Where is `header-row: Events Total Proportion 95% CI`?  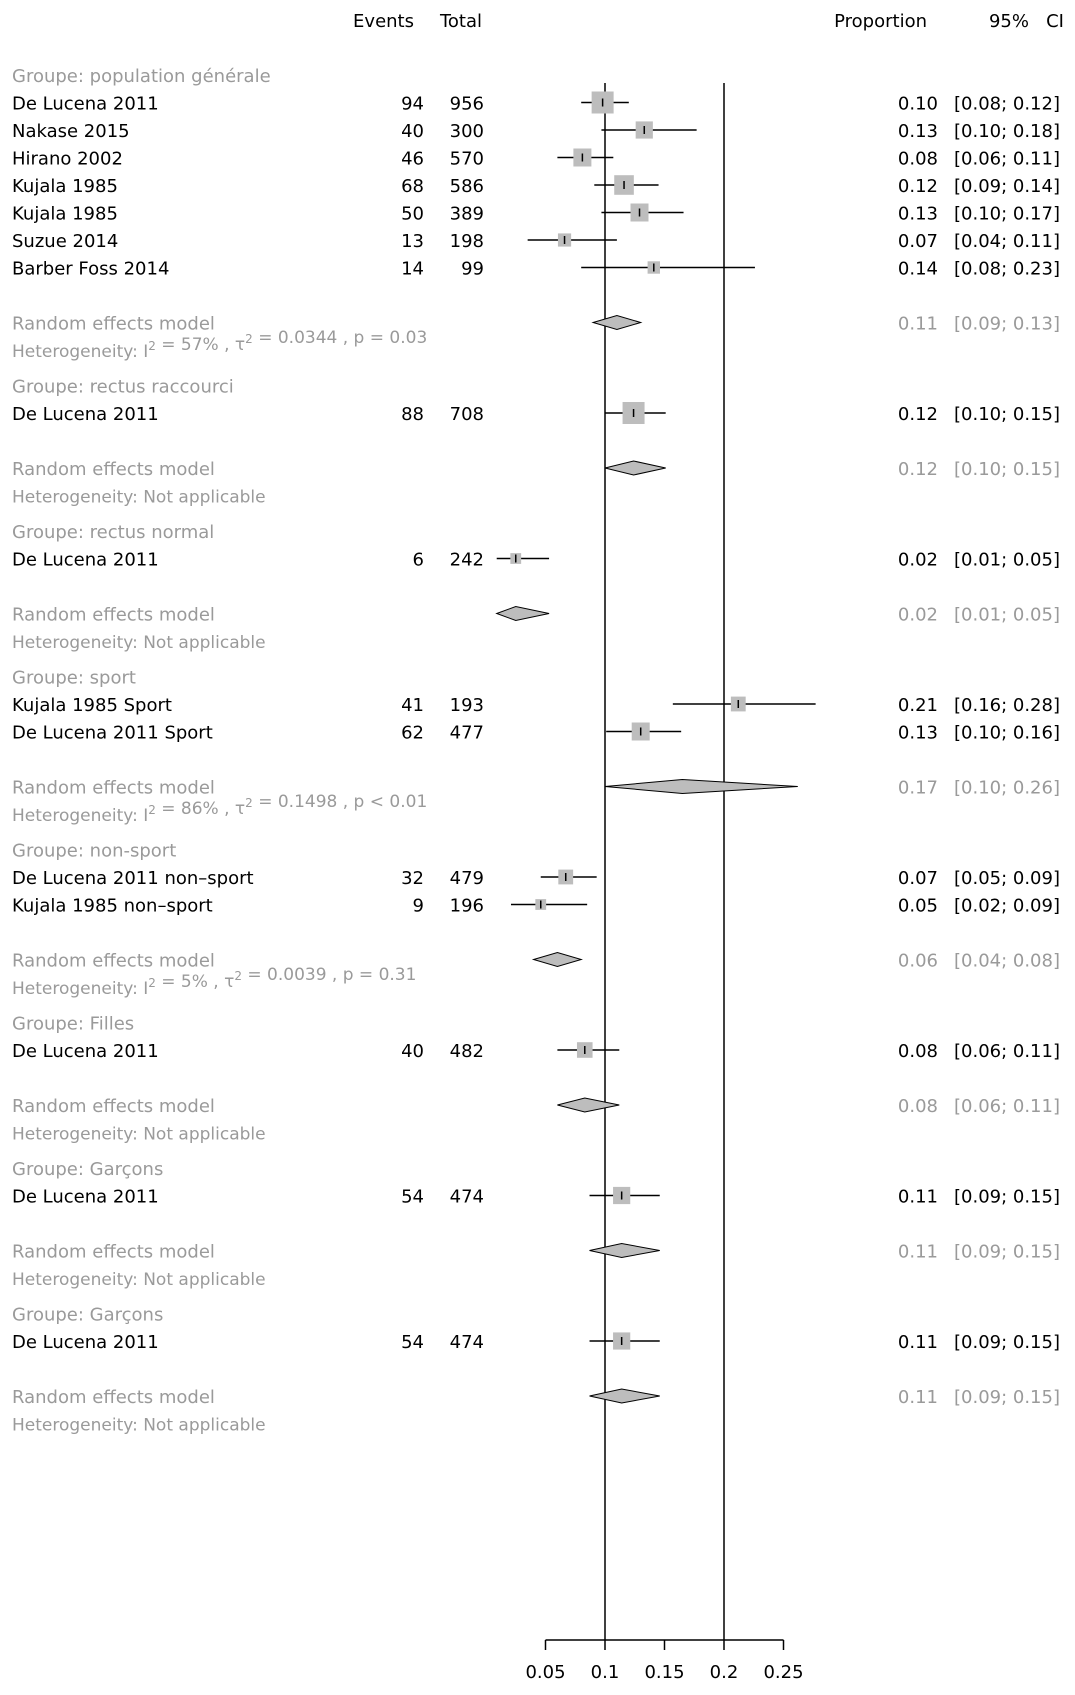 header-row: Events Total Proportion 95% CI is located at coordinates (708, 21).